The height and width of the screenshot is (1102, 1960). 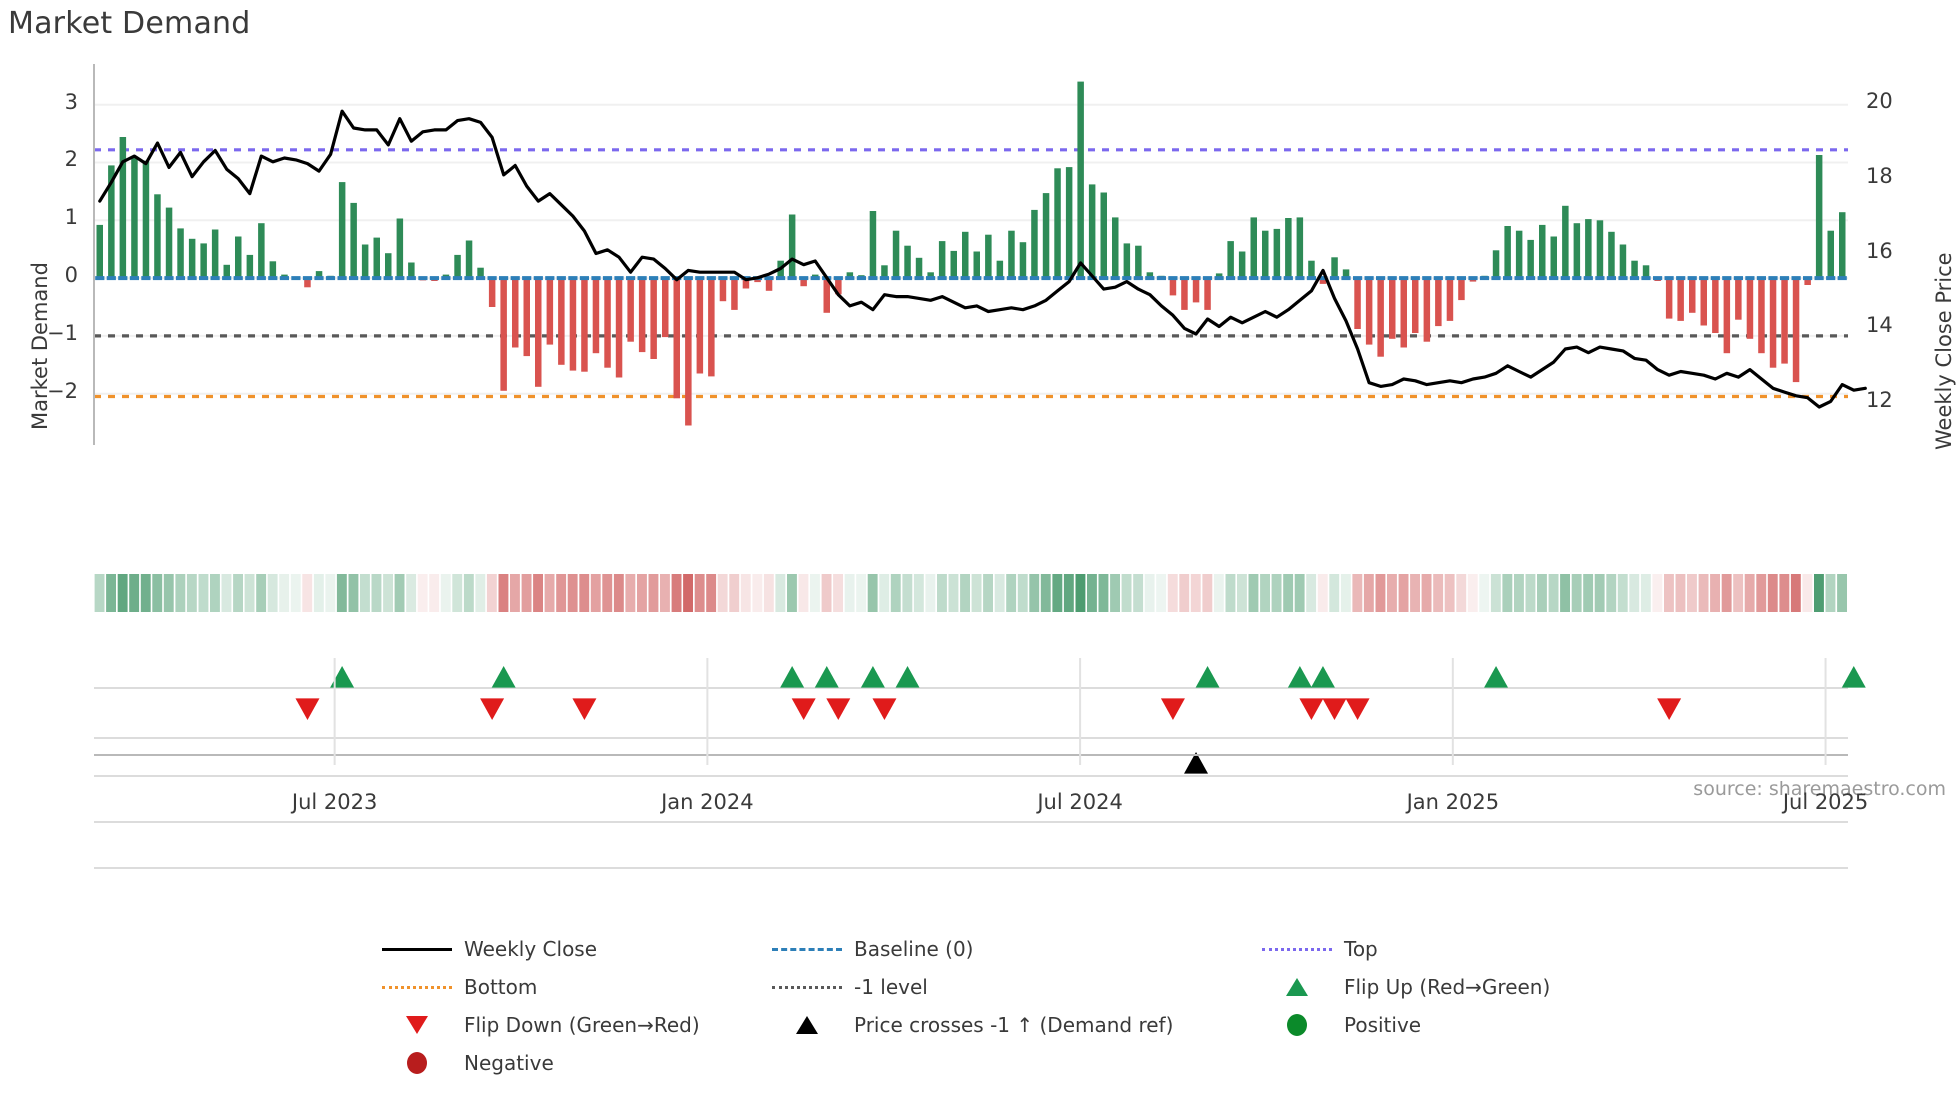 I want to click on legend-negative: Negative, so click(x=575, y=1063).